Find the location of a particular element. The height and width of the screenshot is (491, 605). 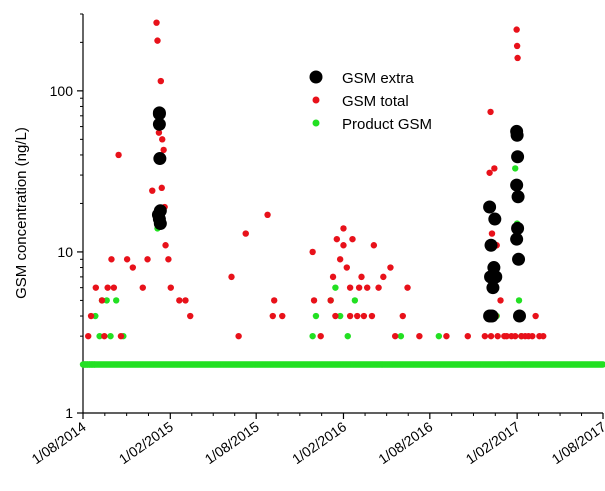

x-tick-label: 1/02/2017 is located at coordinates (493, 442).